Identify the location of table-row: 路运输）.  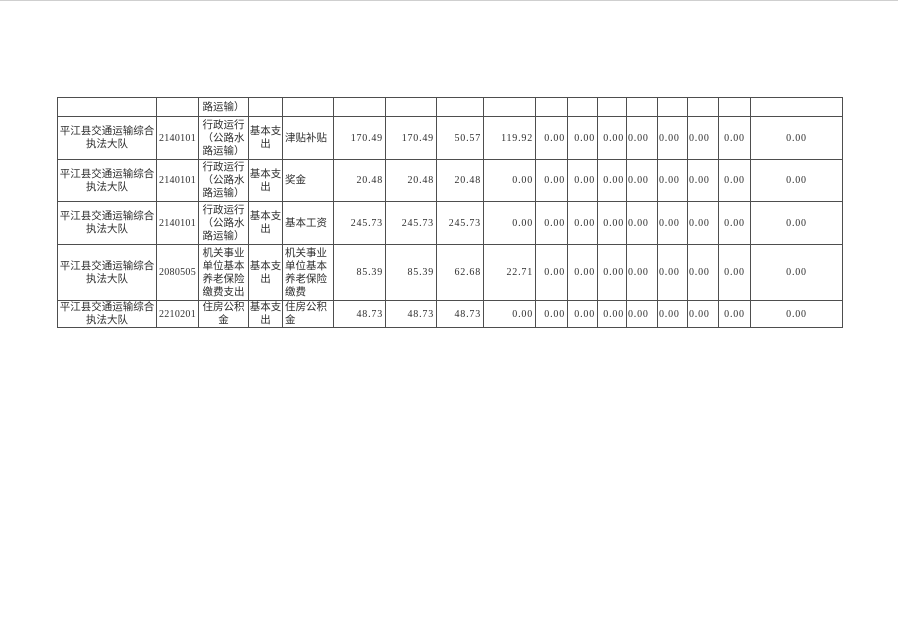
(450, 107).